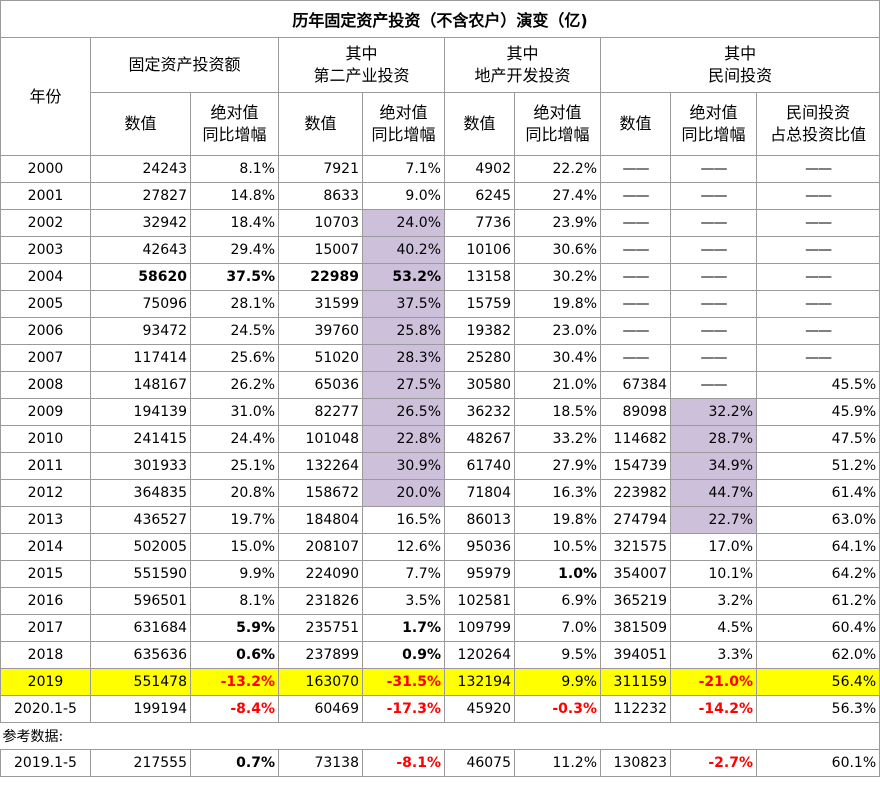  What do you see at coordinates (440, 304) in the screenshot?
I see `table-row: 2005 75096 28.1% 31599 37.5% 15759 19.8% —— —— ——` at bounding box center [440, 304].